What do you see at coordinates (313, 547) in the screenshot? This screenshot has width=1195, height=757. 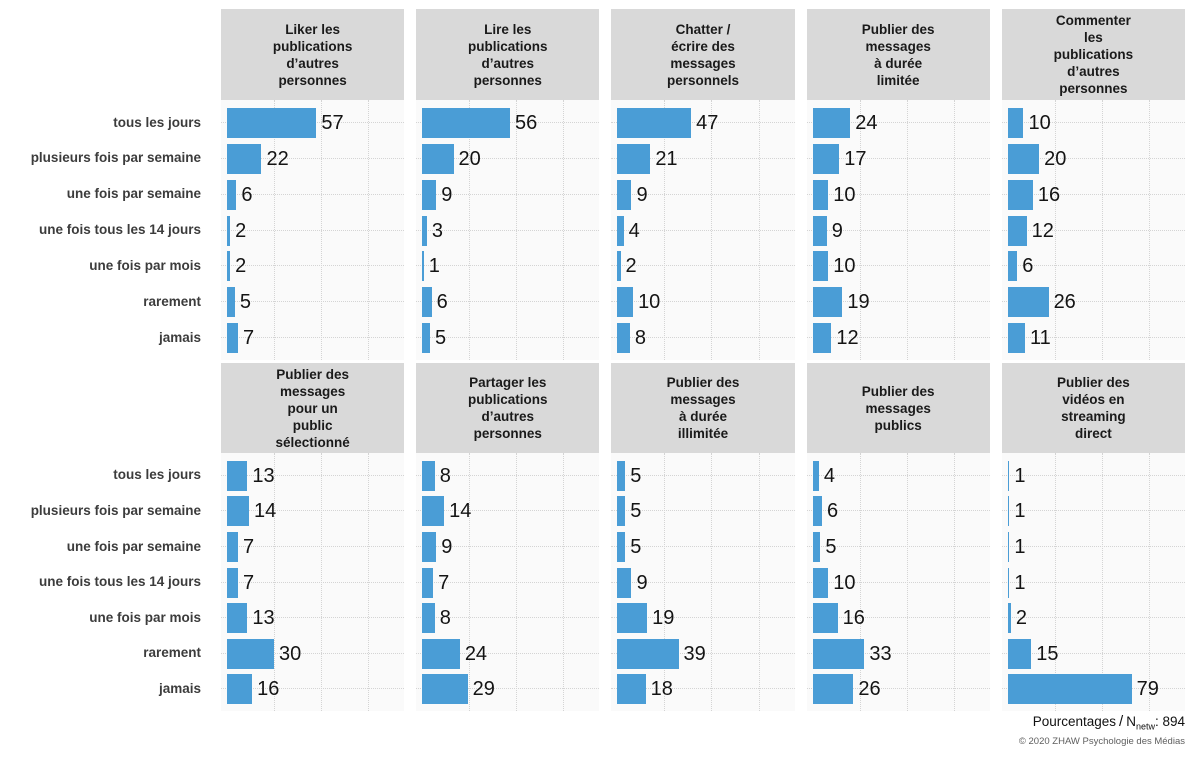 I see `bar-row: 7` at bounding box center [313, 547].